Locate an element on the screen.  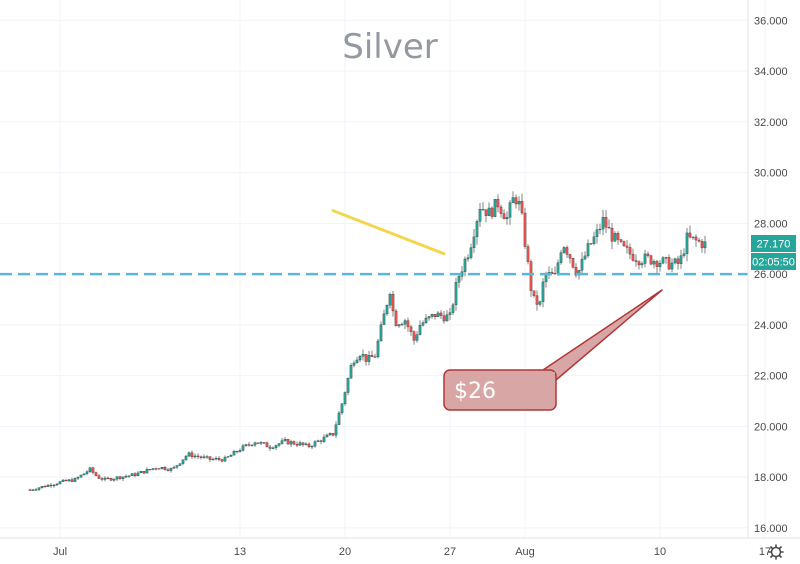
price-callout: $26 is located at coordinates (553, 350).